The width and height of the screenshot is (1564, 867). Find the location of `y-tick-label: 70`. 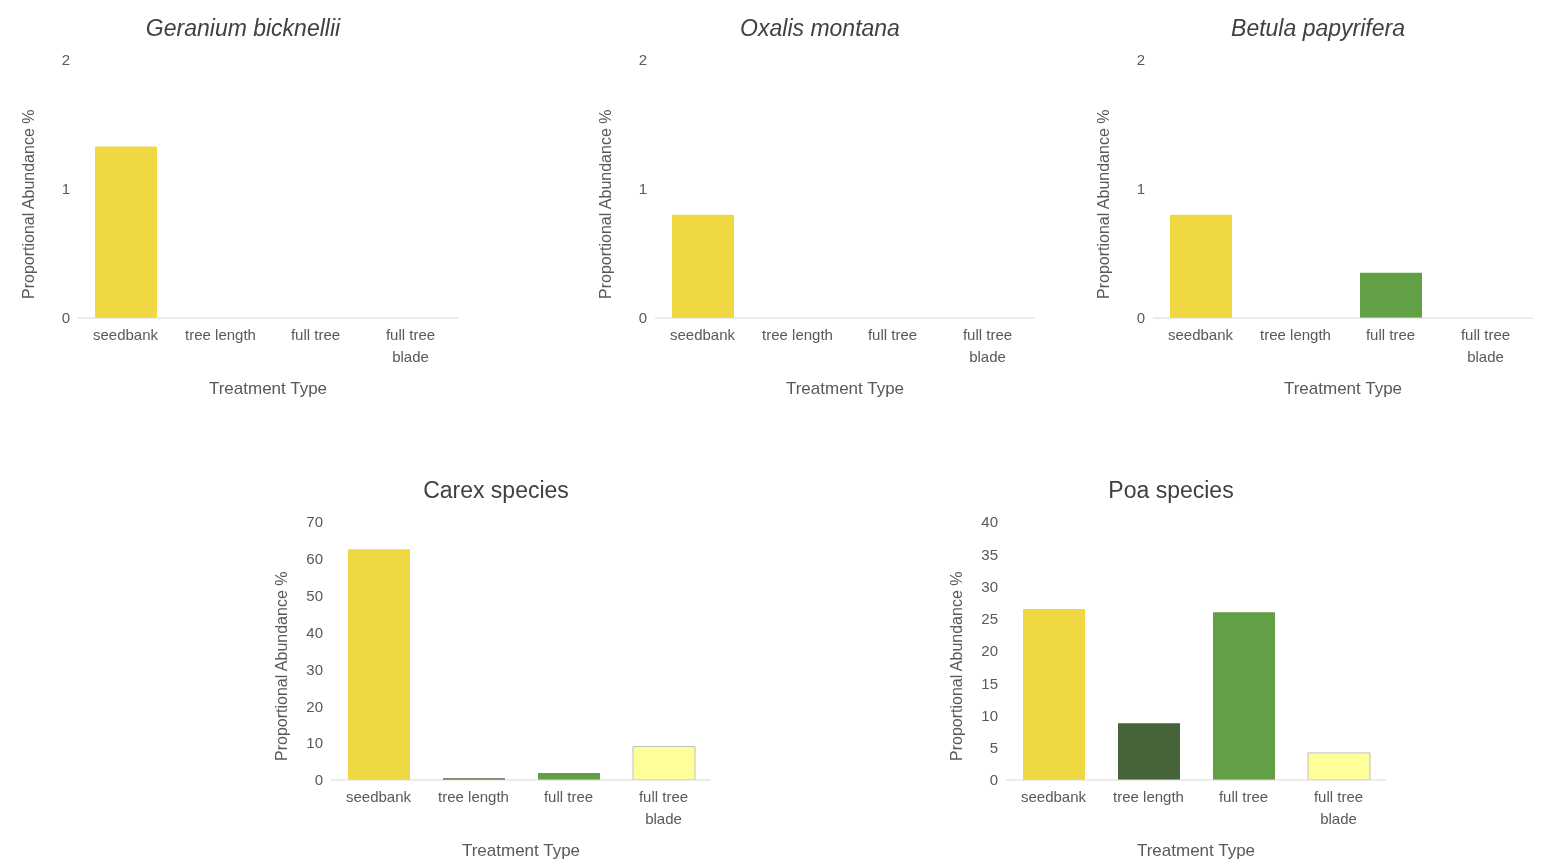

y-tick-label: 70 is located at coordinates (314, 522).